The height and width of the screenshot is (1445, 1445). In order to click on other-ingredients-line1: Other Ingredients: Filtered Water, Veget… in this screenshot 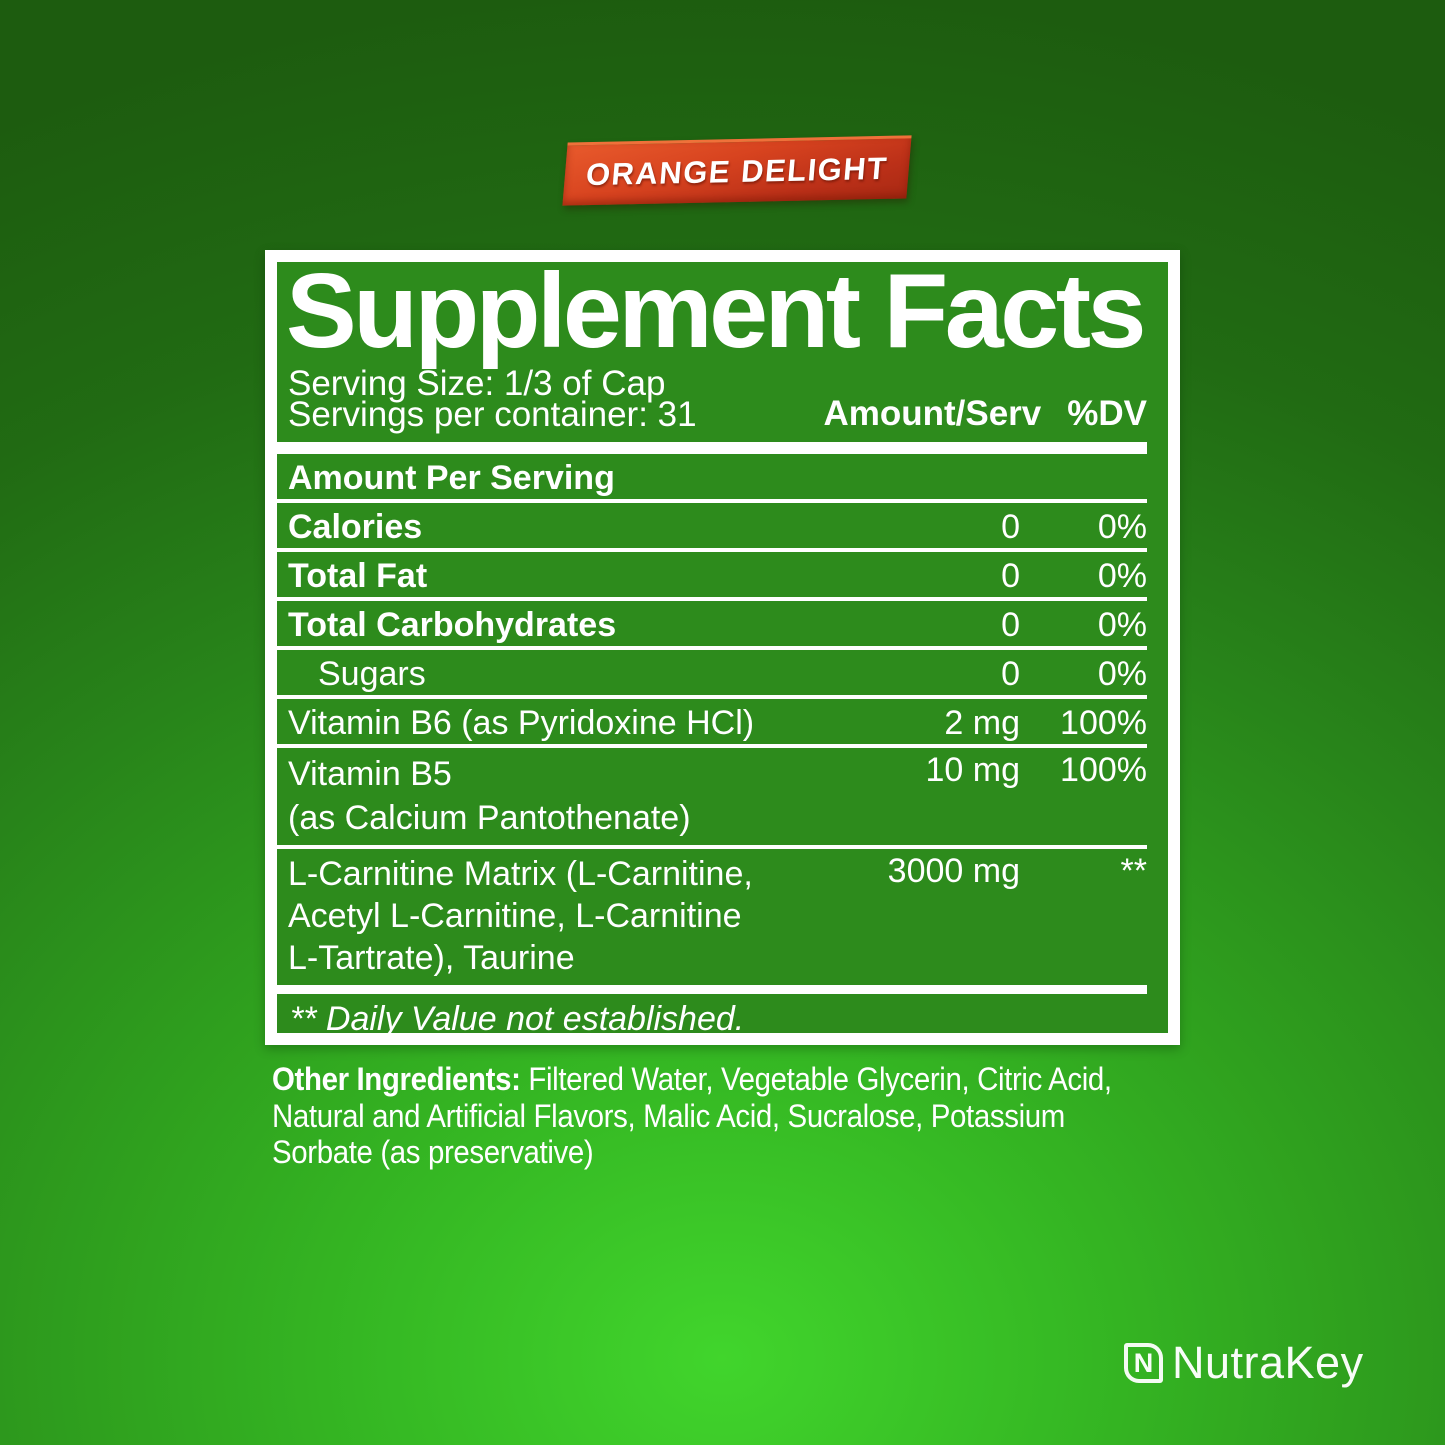, I will do `click(769, 1079)`.